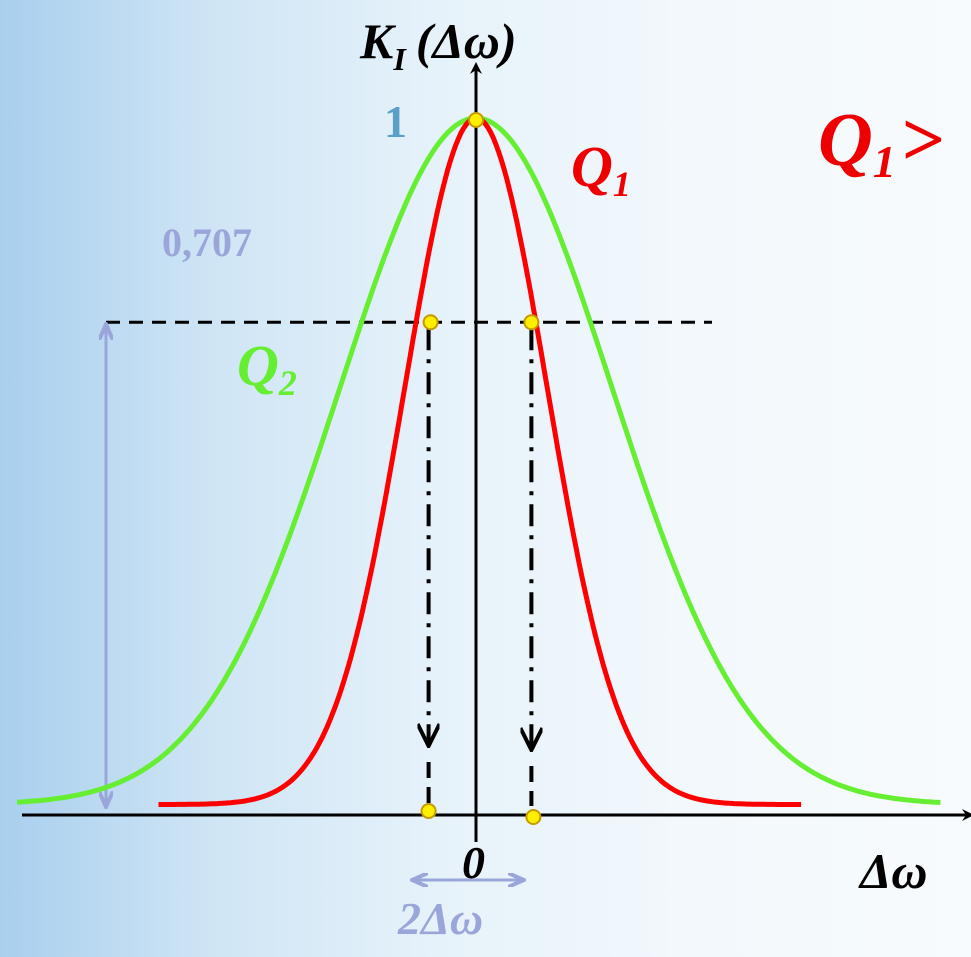 This screenshot has height=957, width=971. Describe the element at coordinates (476, 120) in the screenshot. I see `peak-marker` at that location.